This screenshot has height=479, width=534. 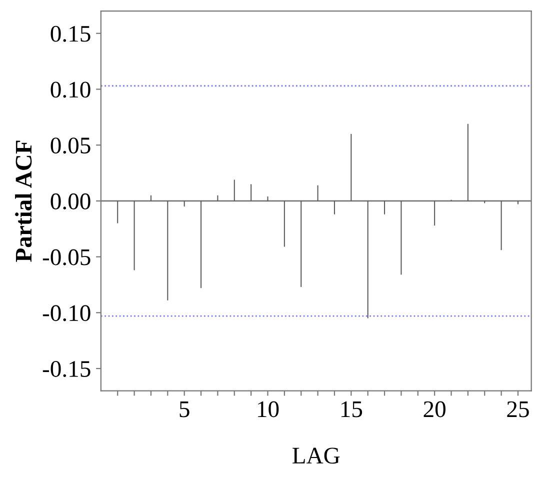 I want to click on y-tick-label: 0.05, so click(x=70, y=146).